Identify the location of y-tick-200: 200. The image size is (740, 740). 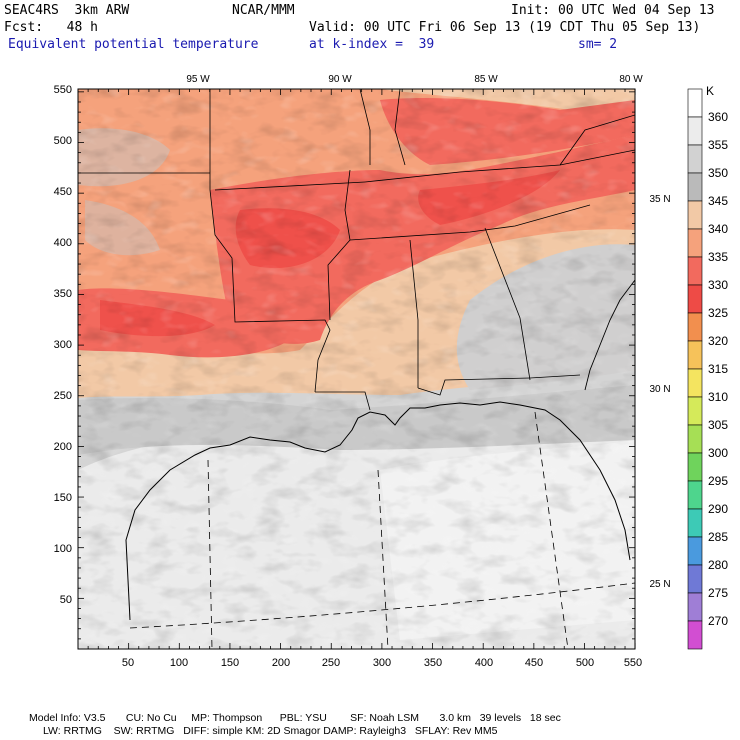
(63, 447).